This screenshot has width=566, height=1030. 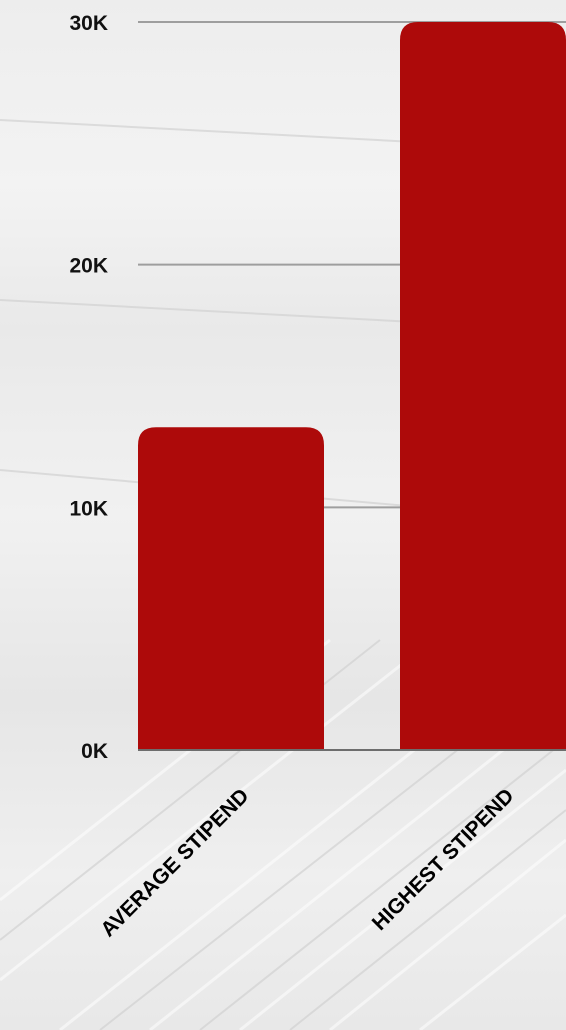 What do you see at coordinates (88, 387) in the screenshot?
I see `y-axis-ticks: 0K 10K 20K 30K` at bounding box center [88, 387].